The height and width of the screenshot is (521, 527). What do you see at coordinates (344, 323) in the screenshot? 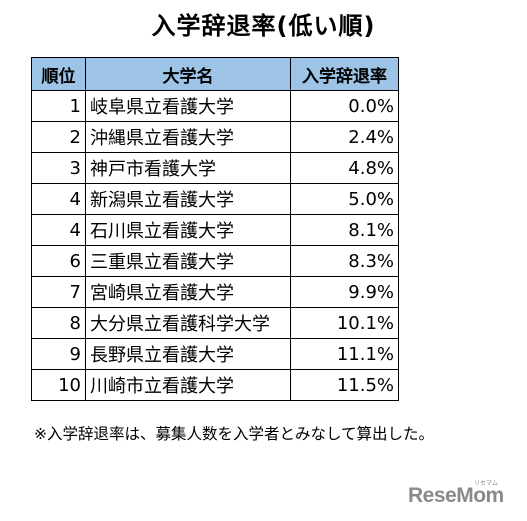
I see `rate-cell: 10.1%` at bounding box center [344, 323].